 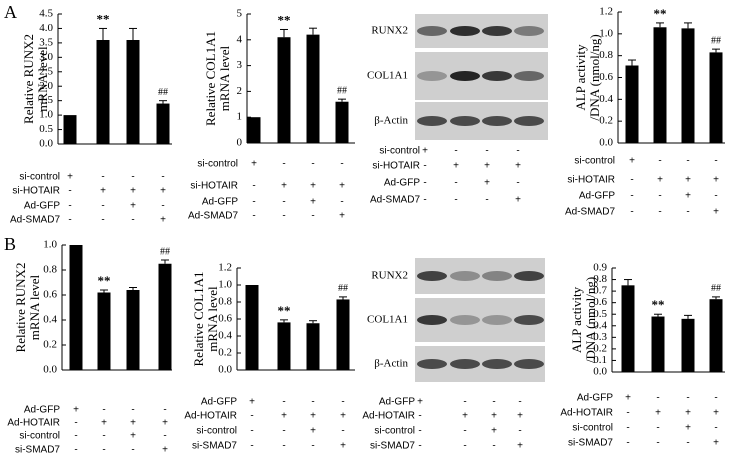 What do you see at coordinates (606, 12) in the screenshot?
I see `y-tick-label: 1.2` at bounding box center [606, 12].